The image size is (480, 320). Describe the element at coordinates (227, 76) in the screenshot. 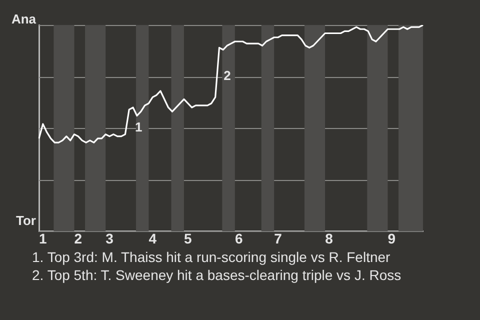

I see `annotation: 2` at that location.